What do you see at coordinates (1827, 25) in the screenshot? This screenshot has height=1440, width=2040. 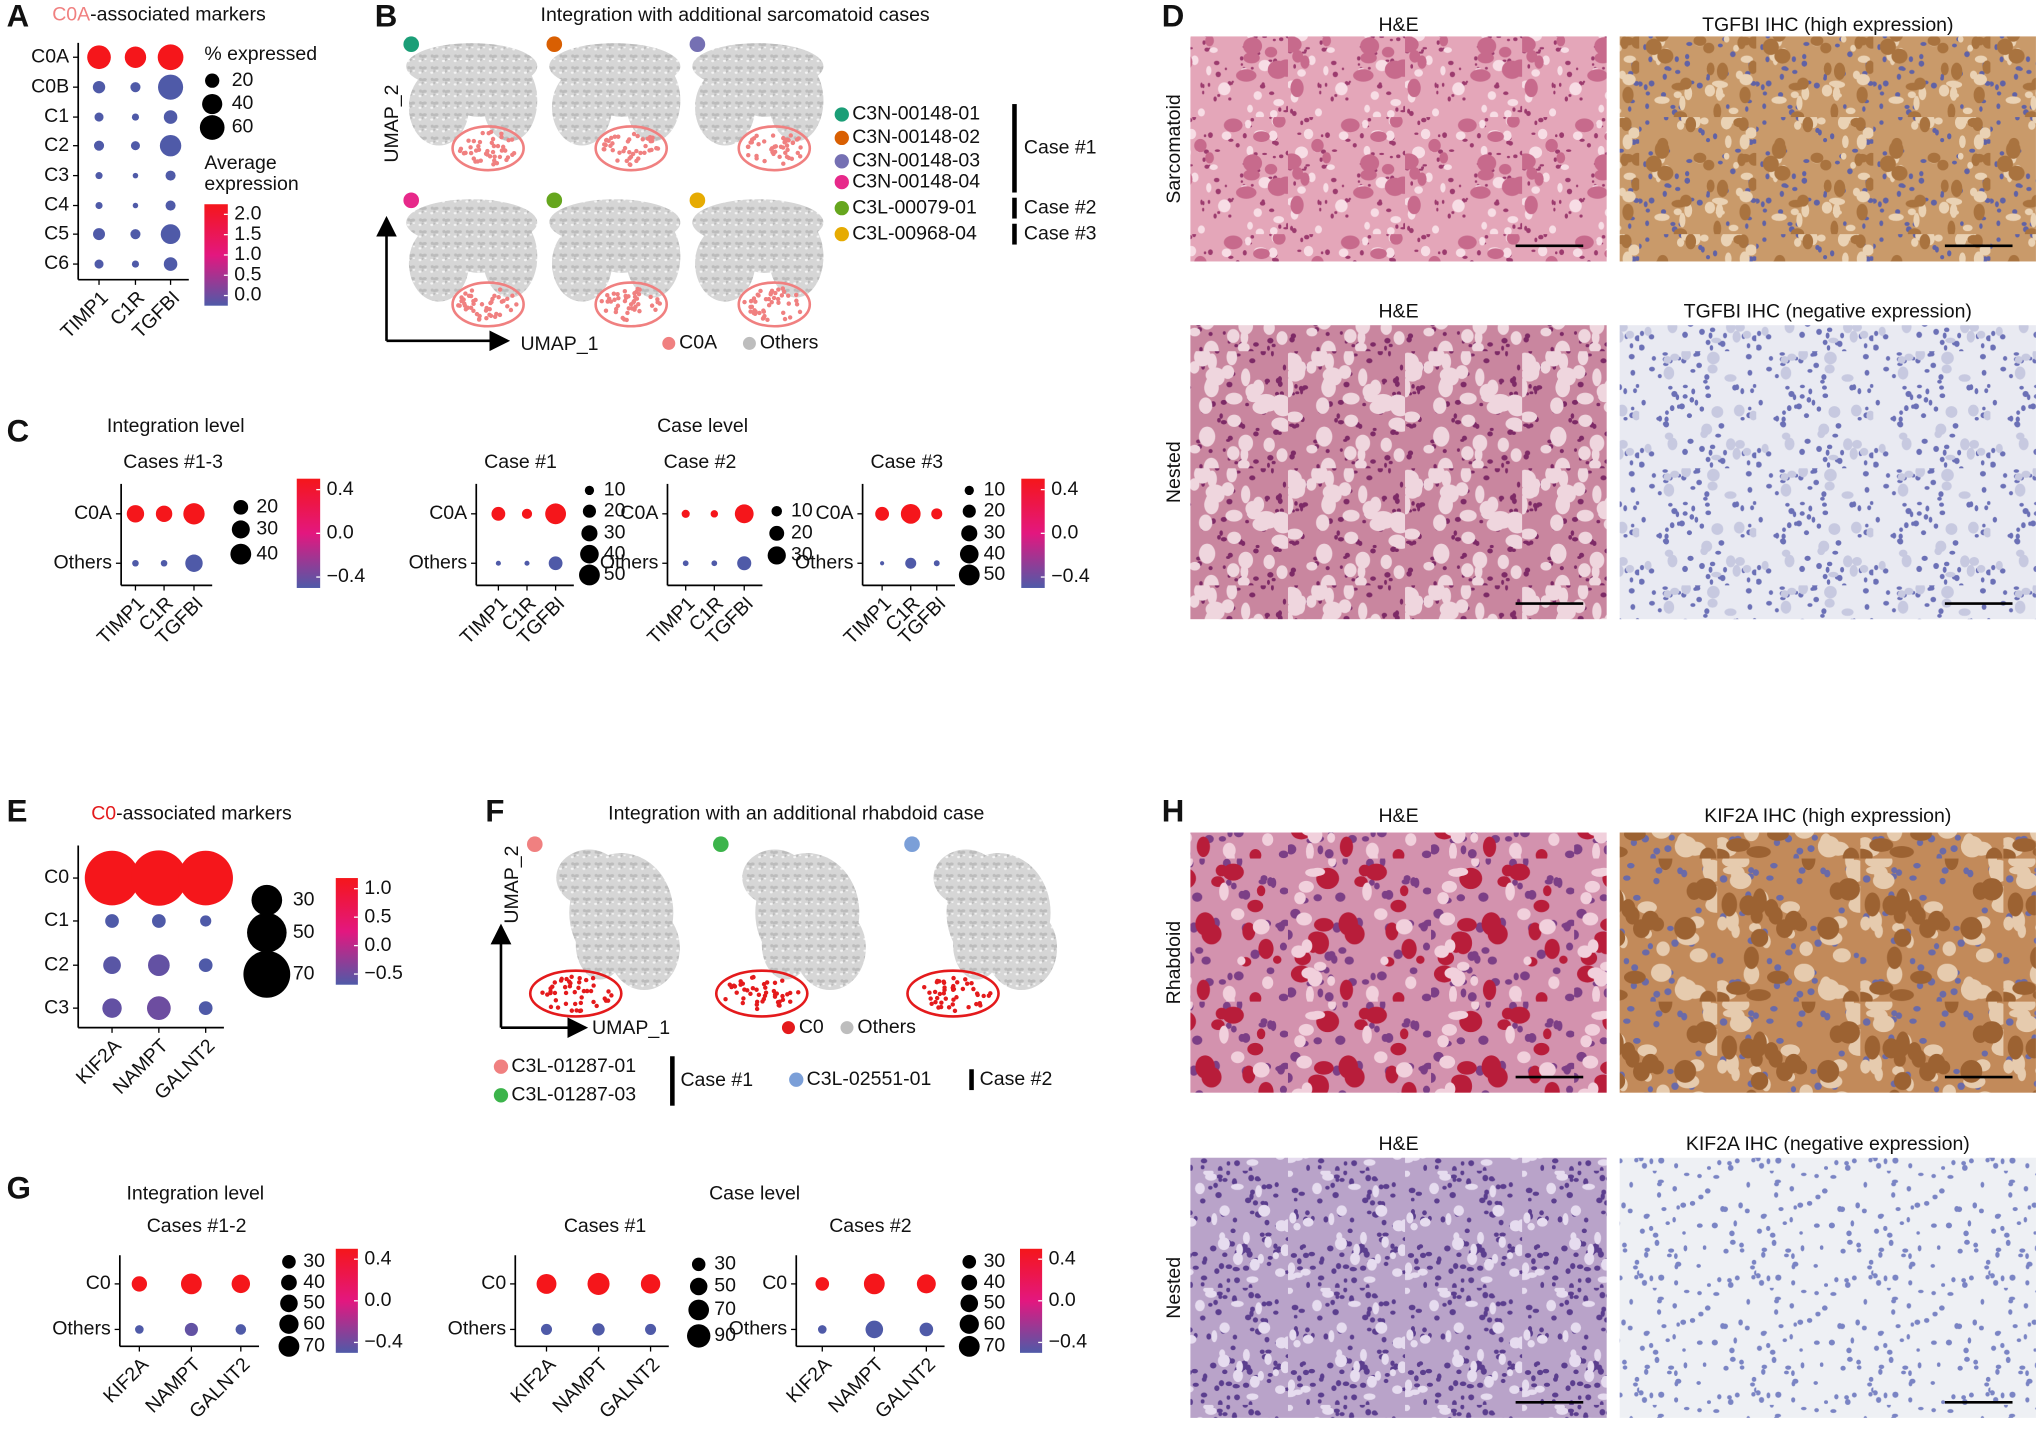 I see `image-header: TGFBI IHC (high expression)` at bounding box center [1827, 25].